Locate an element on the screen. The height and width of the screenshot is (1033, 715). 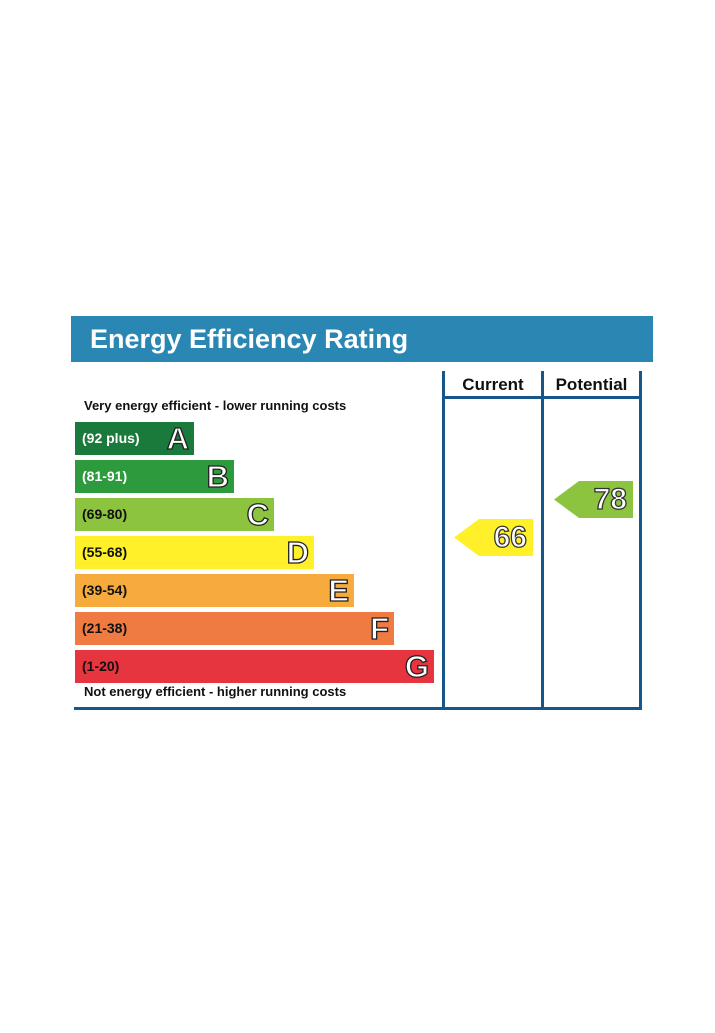
potential-rating-value: 78 is located at coordinates (610, 499).